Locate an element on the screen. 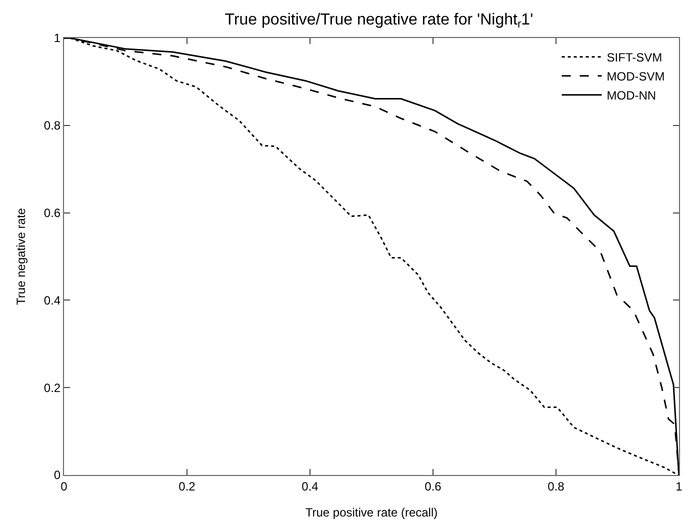 The height and width of the screenshot is (523, 689). x-tick-label: 1 is located at coordinates (679, 486).